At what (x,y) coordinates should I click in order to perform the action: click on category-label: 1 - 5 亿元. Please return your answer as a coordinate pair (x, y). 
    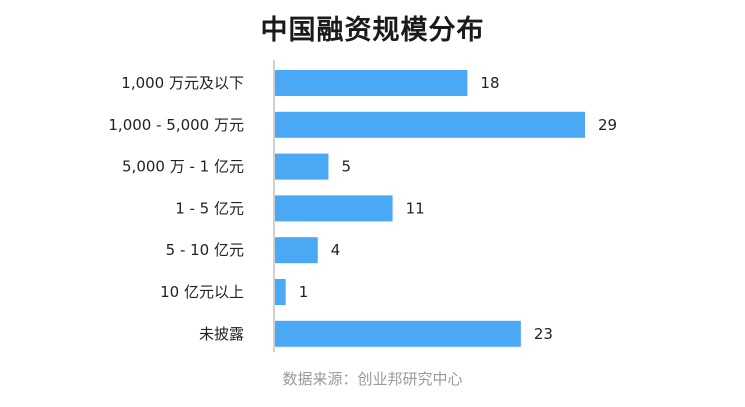
    Looking at the image, I should click on (209, 208).